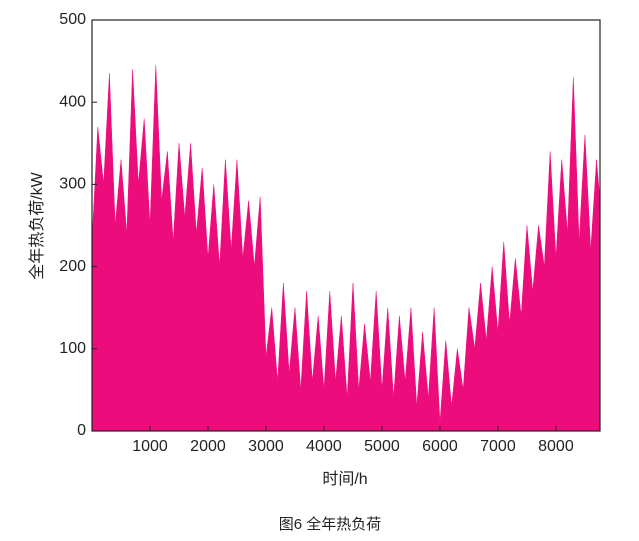 This screenshot has width=639, height=541. What do you see at coordinates (324, 446) in the screenshot?
I see `x-tick-label: 4000` at bounding box center [324, 446].